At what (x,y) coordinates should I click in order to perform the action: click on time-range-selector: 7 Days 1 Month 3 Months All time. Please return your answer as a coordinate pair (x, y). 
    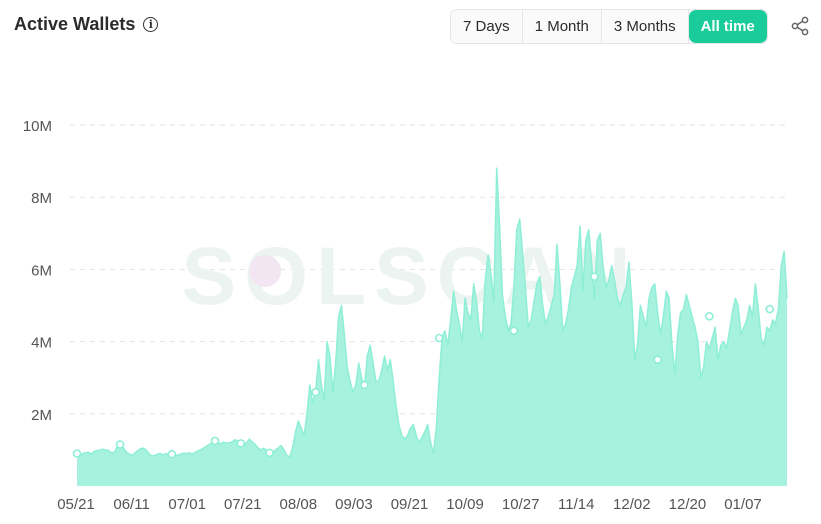
    Looking at the image, I should click on (609, 26).